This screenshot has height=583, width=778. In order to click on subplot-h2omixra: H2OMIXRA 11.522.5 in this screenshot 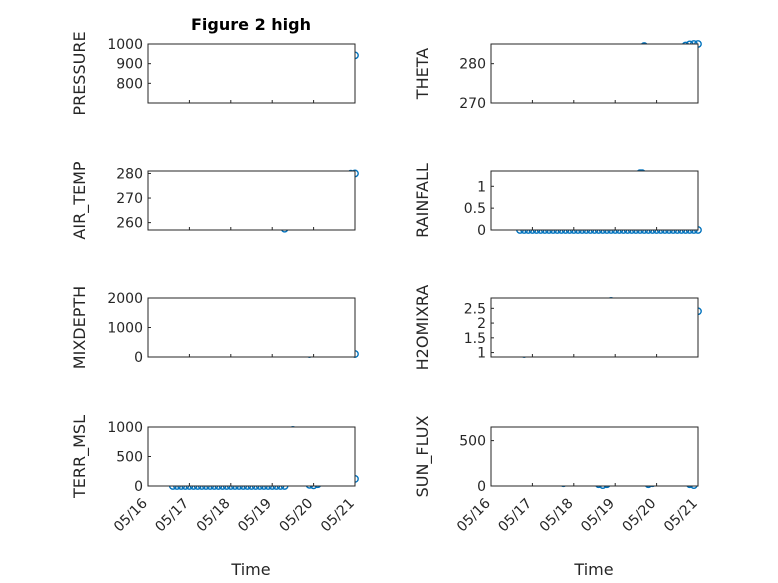, I will do `click(557, 328)`.